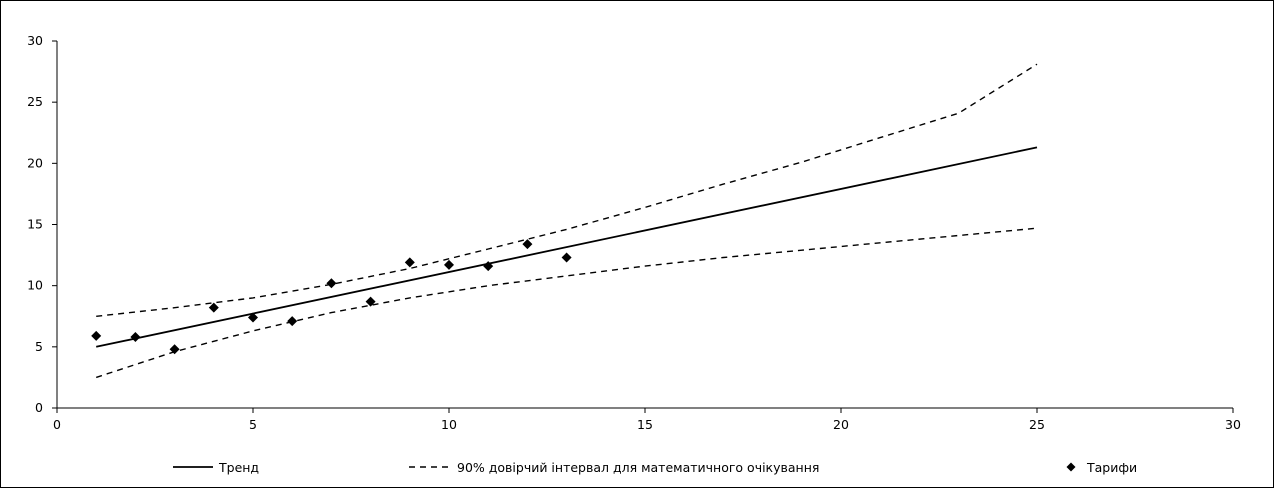  Describe the element at coordinates (1037, 424) in the screenshot. I see `x-tick-label: 25` at that location.